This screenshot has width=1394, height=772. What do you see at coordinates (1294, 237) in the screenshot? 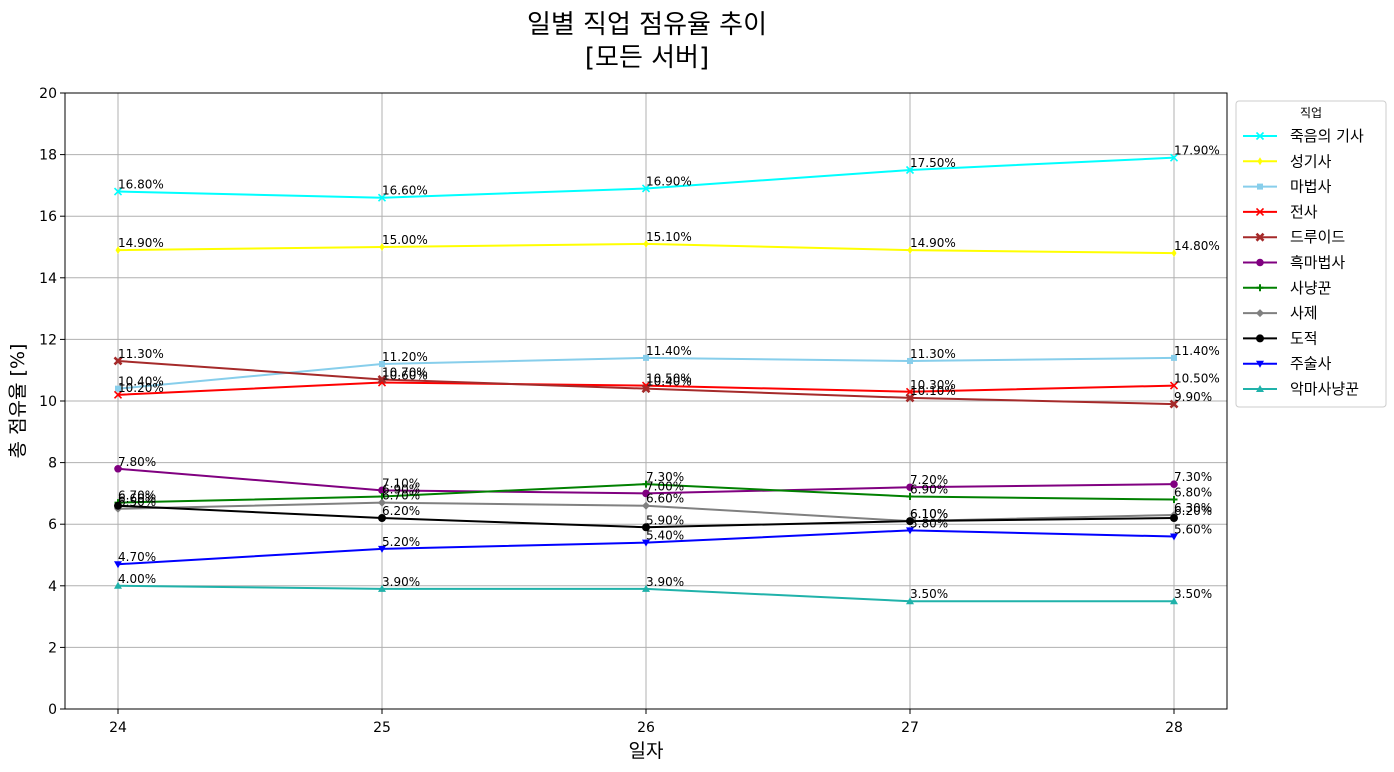
I see `legend-item: 드루이드` at bounding box center [1294, 237].